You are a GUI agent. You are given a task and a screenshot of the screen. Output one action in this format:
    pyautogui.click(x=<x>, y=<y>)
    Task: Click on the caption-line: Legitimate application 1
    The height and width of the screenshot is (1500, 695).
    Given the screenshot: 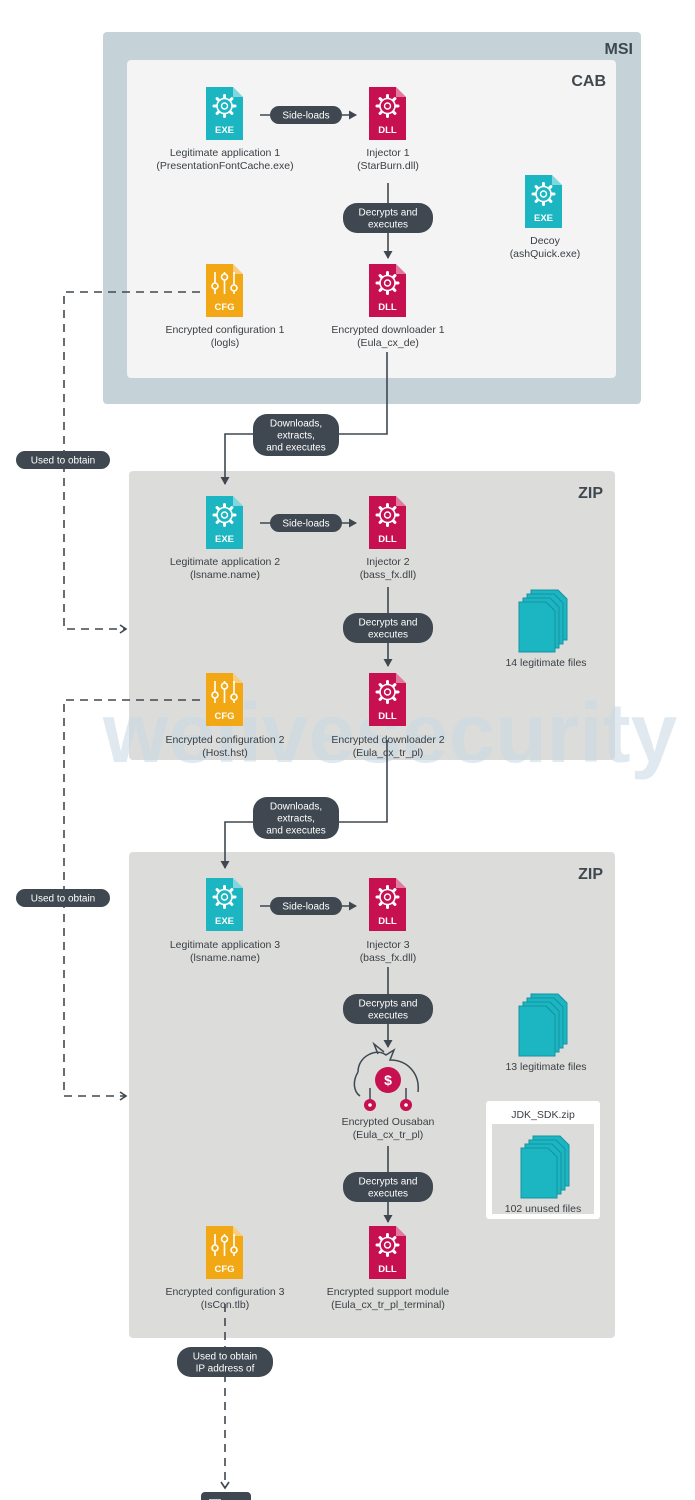 What is the action you would take?
    pyautogui.click(x=225, y=153)
    